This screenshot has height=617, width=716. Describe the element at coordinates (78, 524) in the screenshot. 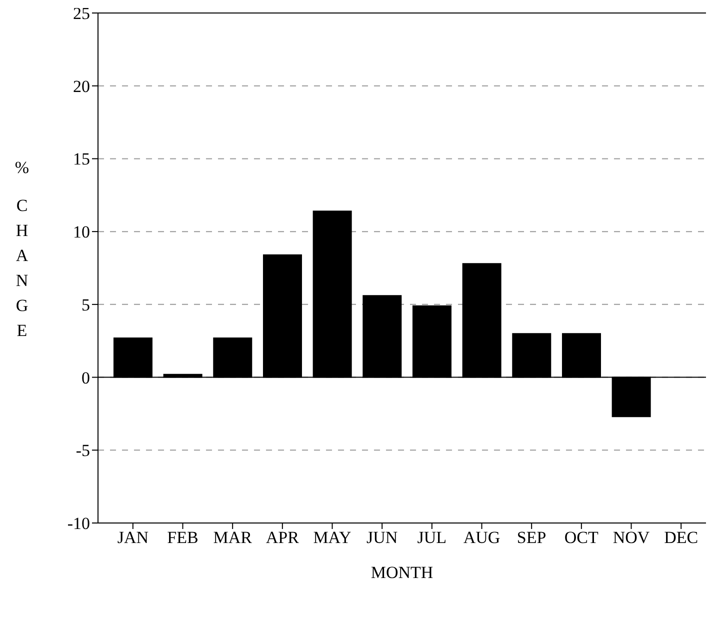

I see `y-tick-label: -10` at that location.